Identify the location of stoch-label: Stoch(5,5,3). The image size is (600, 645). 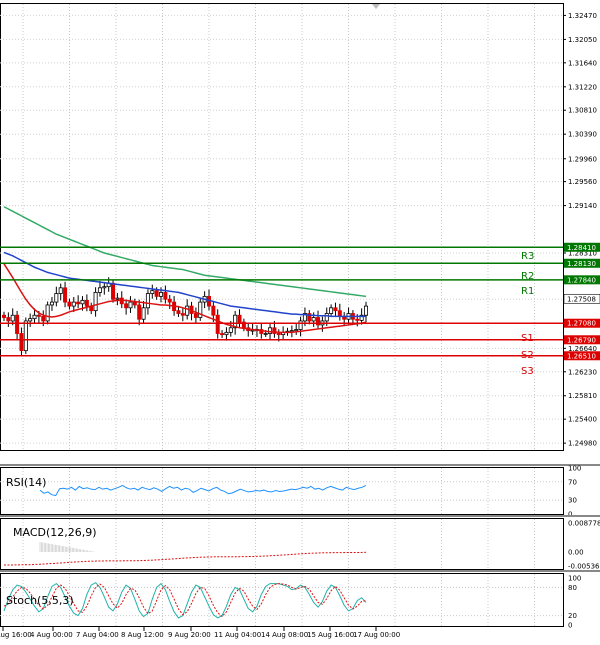
(40, 600).